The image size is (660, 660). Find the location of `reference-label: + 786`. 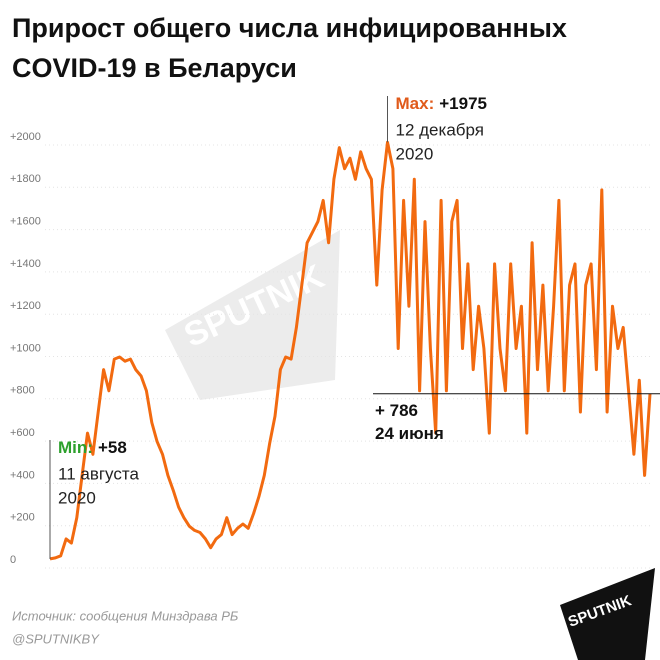

reference-label: + 786 is located at coordinates (396, 410).